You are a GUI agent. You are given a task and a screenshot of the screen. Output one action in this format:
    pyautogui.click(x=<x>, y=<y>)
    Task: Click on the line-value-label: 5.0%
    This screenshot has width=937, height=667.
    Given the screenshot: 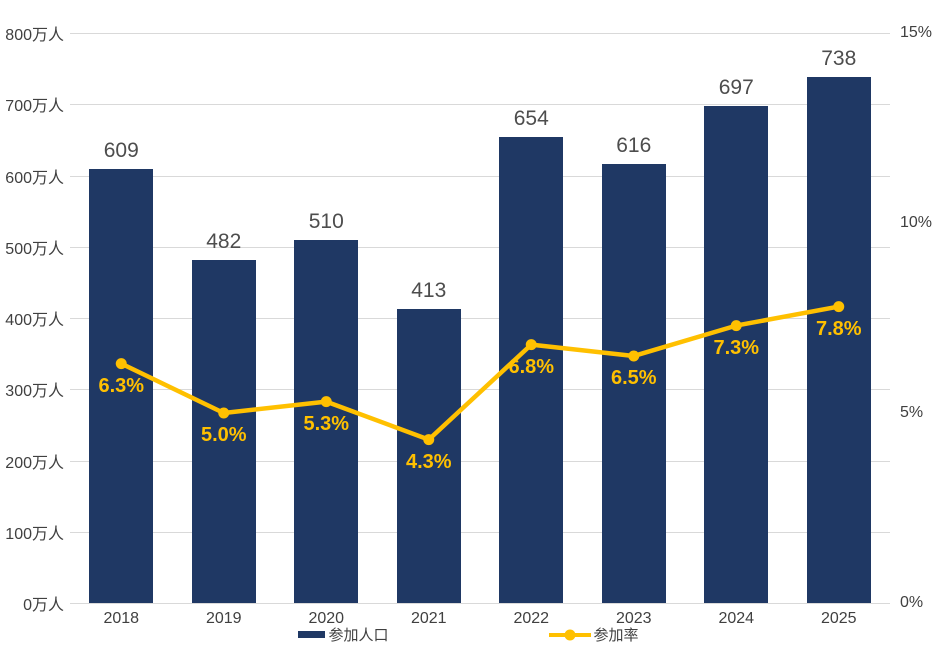 What is the action you would take?
    pyautogui.click(x=223, y=435)
    